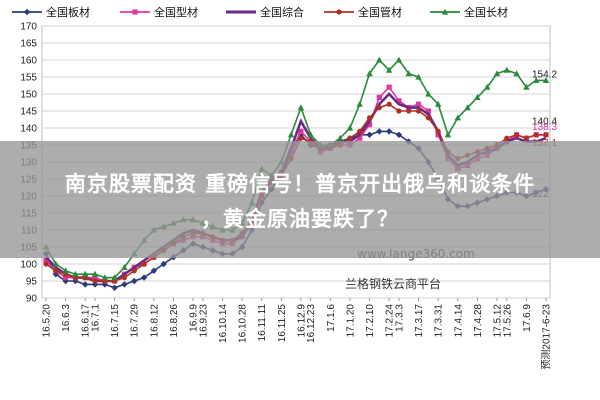  I want to click on x-tick-label: 17.4.14, so click(458, 321).